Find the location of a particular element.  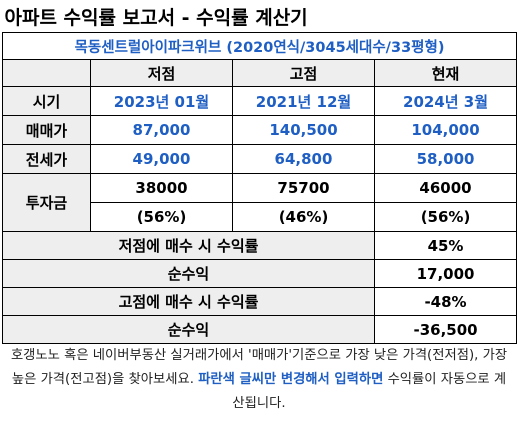

row-label-period: 시기 is located at coordinates (46, 101).